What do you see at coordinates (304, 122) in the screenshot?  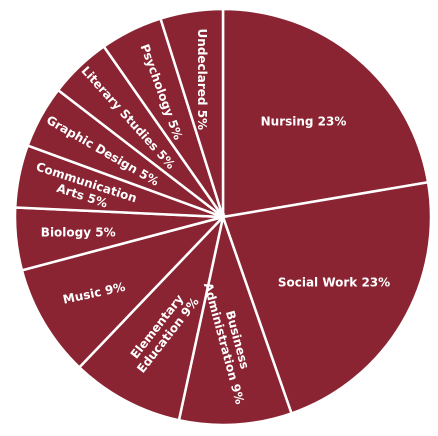 I see `pie-label-nursing: Nursing 23%` at bounding box center [304, 122].